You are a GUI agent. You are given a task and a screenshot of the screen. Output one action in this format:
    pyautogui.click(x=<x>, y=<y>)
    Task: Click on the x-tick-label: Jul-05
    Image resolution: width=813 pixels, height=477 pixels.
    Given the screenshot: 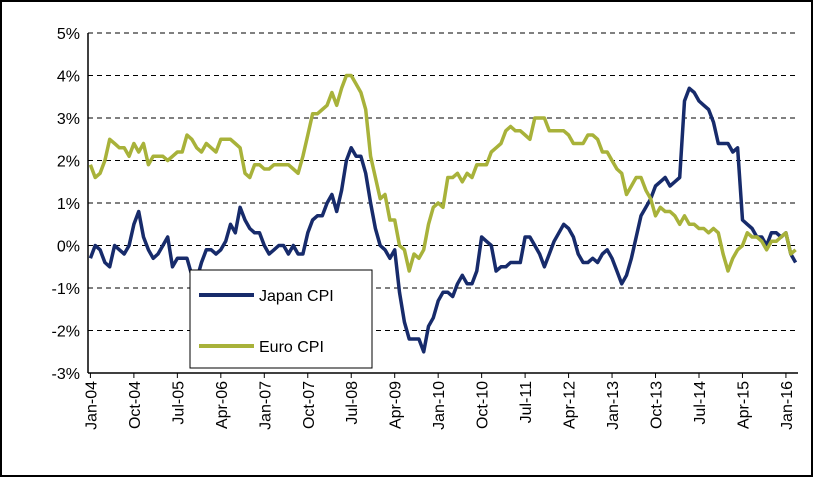 What is the action you would take?
    pyautogui.click(x=178, y=403)
    